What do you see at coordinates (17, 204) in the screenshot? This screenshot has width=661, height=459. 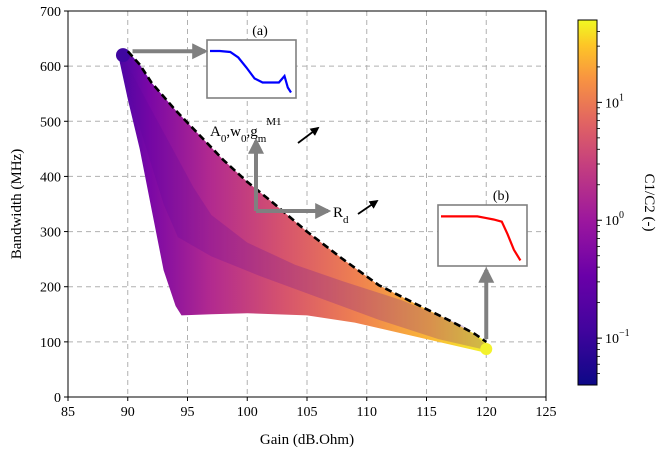 I see `y-axis-title: Bandwidth (MHz)` at bounding box center [17, 204].